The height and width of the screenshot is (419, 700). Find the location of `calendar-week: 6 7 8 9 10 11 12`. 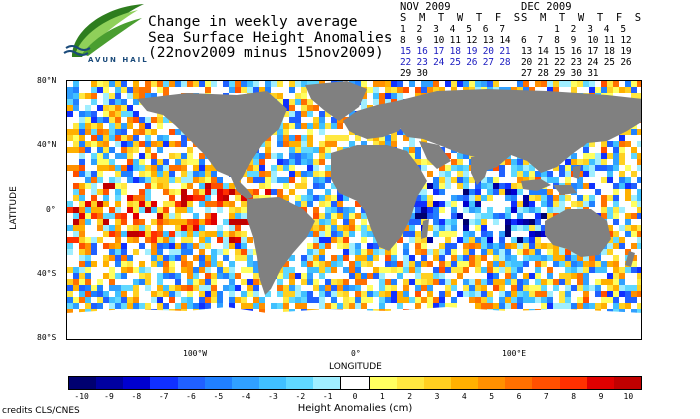

calendar-week: 6 7 8 9 10 11 12 is located at coordinates (576, 40).